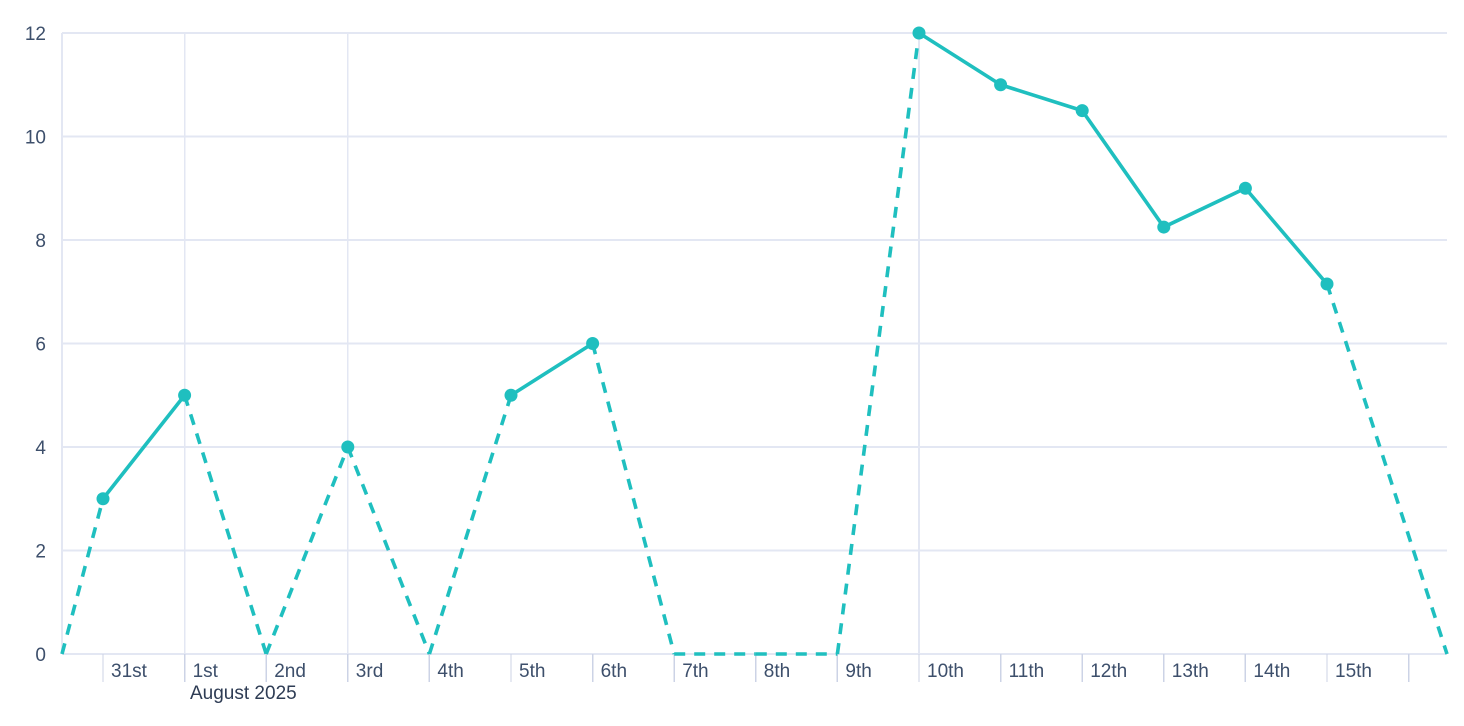 The width and height of the screenshot is (1464, 726). Describe the element at coordinates (532, 671) in the screenshot. I see `x-axis-tick-label: 5th` at that location.